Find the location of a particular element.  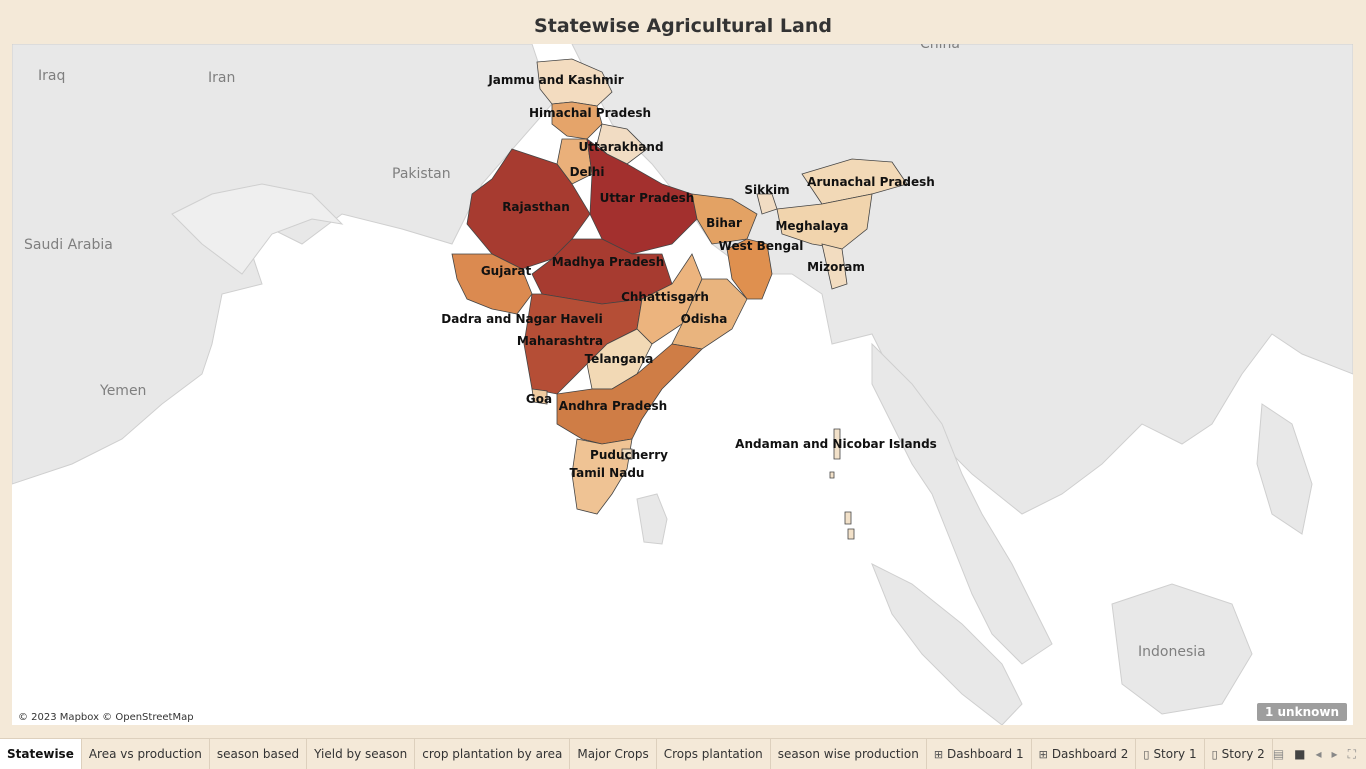

tab-area-vs-production: Area vs production is located at coordinates (146, 754).